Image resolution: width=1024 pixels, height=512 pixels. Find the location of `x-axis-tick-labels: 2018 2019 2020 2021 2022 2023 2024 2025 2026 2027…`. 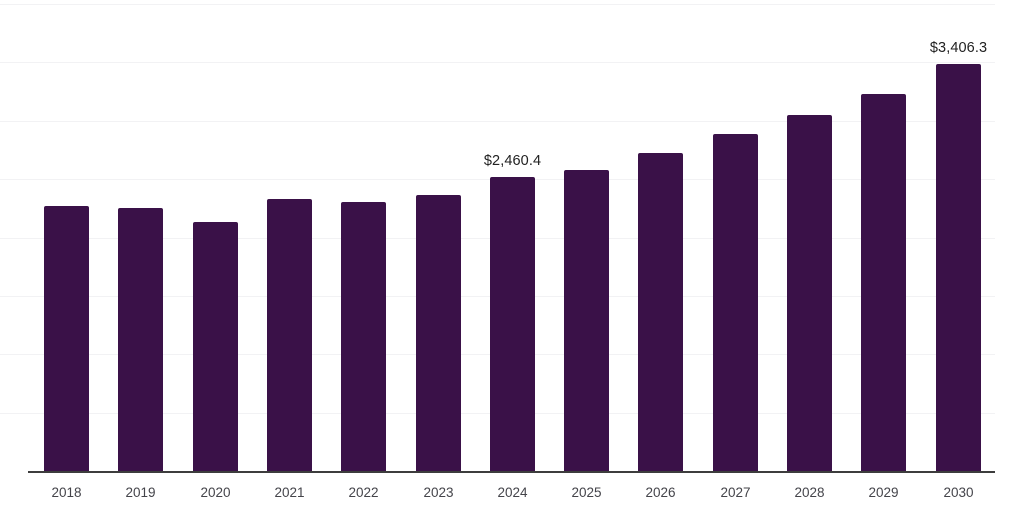

x-axis-tick-labels: 2018 2019 2020 2021 2022 2023 2024 2025 2026 2027… is located at coordinates (512, 492).